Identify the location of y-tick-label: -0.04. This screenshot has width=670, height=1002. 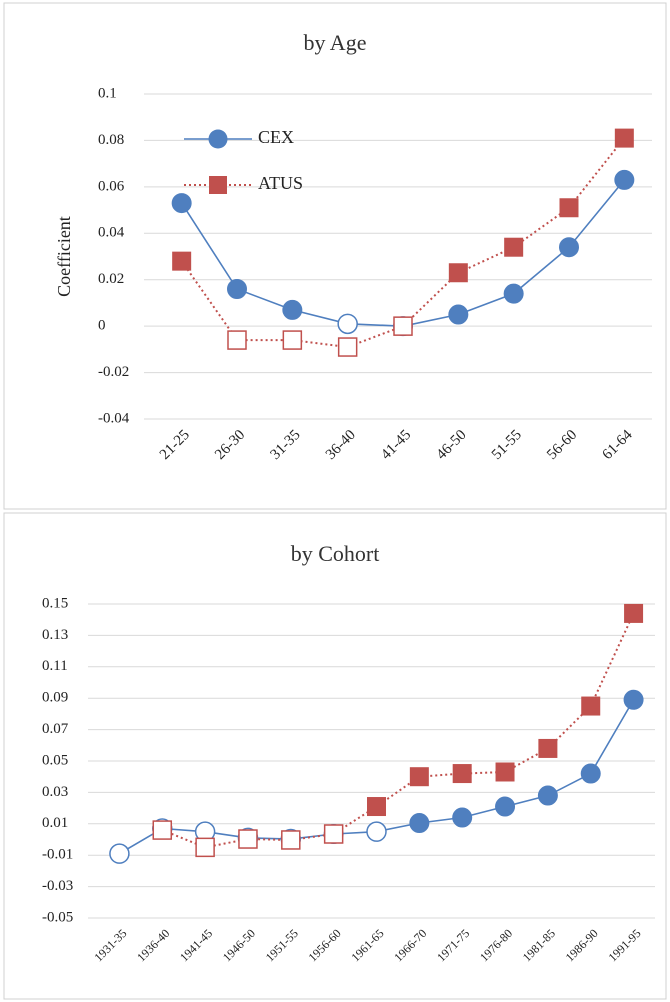
(114, 418).